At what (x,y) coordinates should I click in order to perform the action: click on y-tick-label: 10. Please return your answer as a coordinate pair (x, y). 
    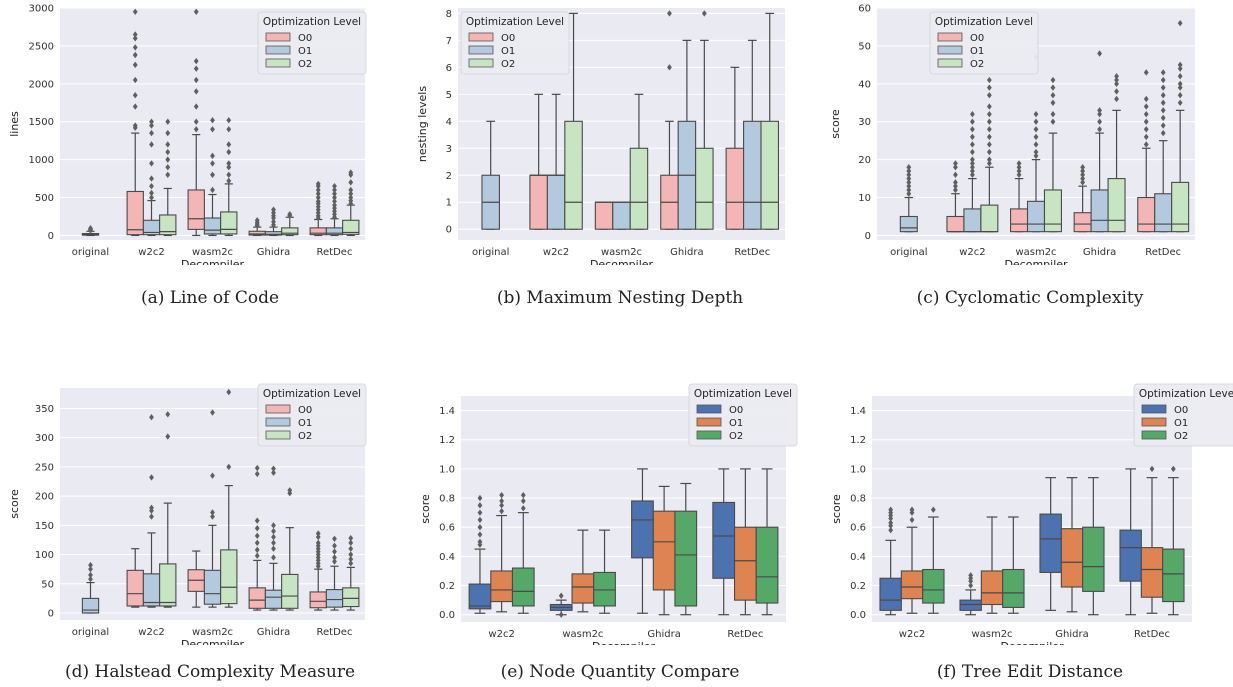
    Looking at the image, I should click on (864, 198).